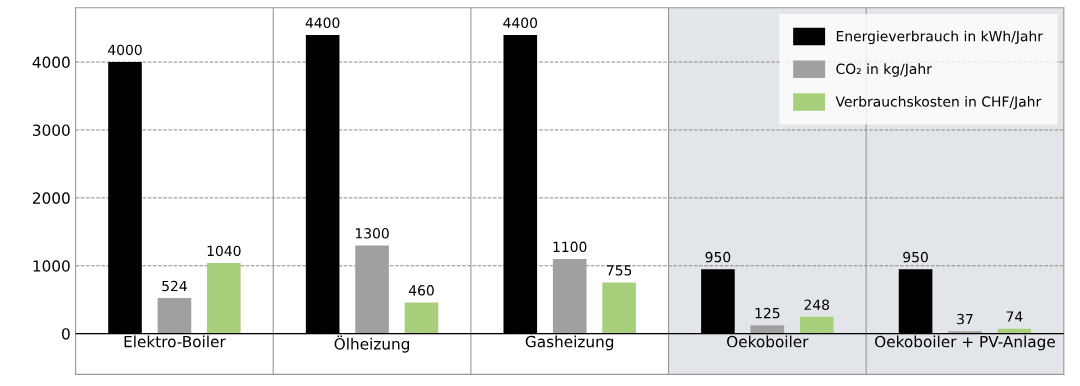 Image resolution: width=1080 pixels, height=386 pixels. I want to click on data-label: 1040, so click(224, 251).